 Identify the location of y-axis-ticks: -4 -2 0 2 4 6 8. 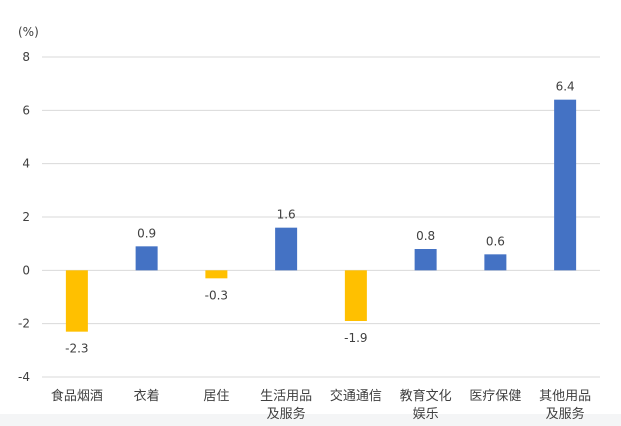
(24, 217).